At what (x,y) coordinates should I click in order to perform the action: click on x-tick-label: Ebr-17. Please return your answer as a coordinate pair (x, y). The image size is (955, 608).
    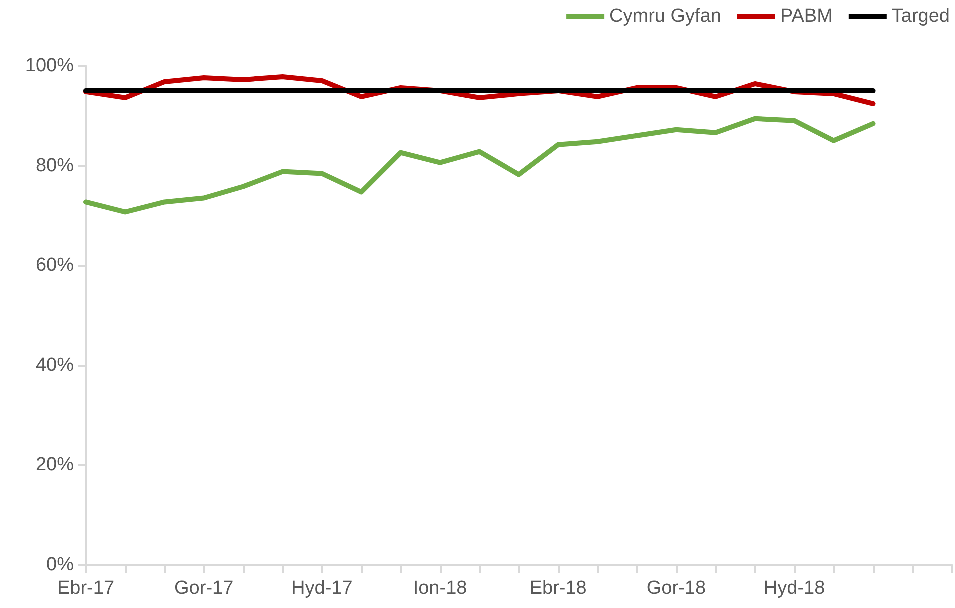
    Looking at the image, I should click on (86, 588).